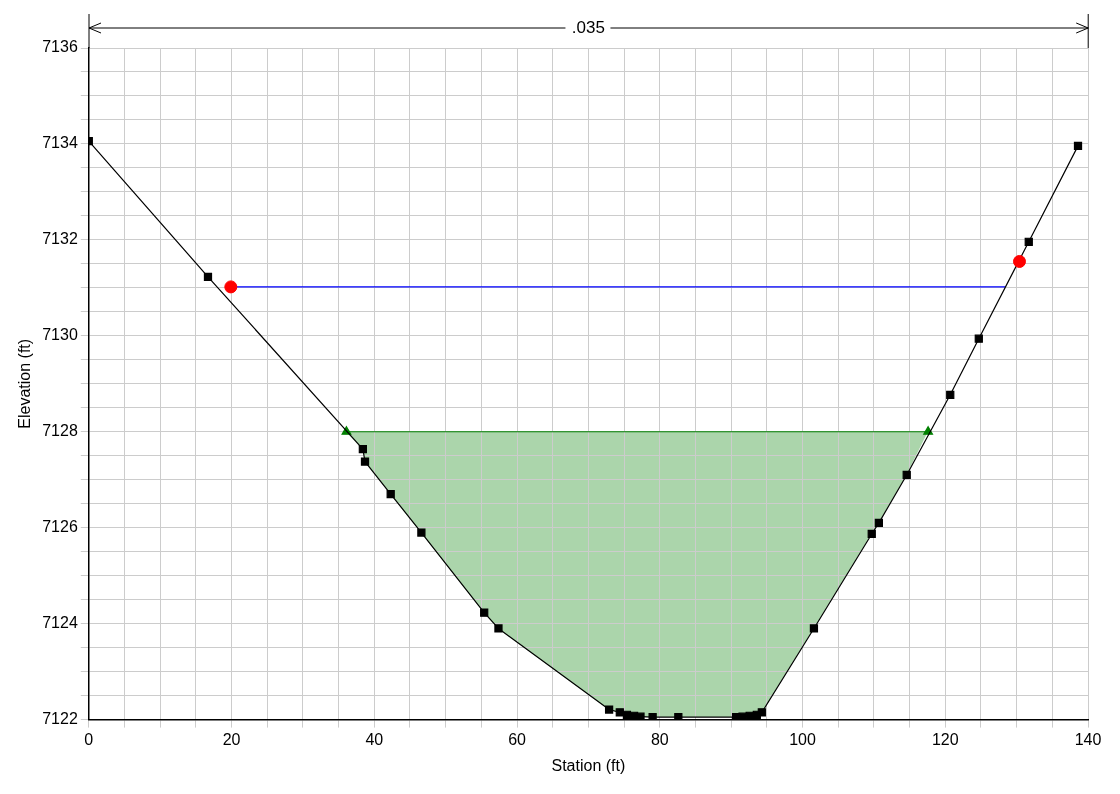  Describe the element at coordinates (374, 739) in the screenshot. I see `x-tick-label: 40` at that location.